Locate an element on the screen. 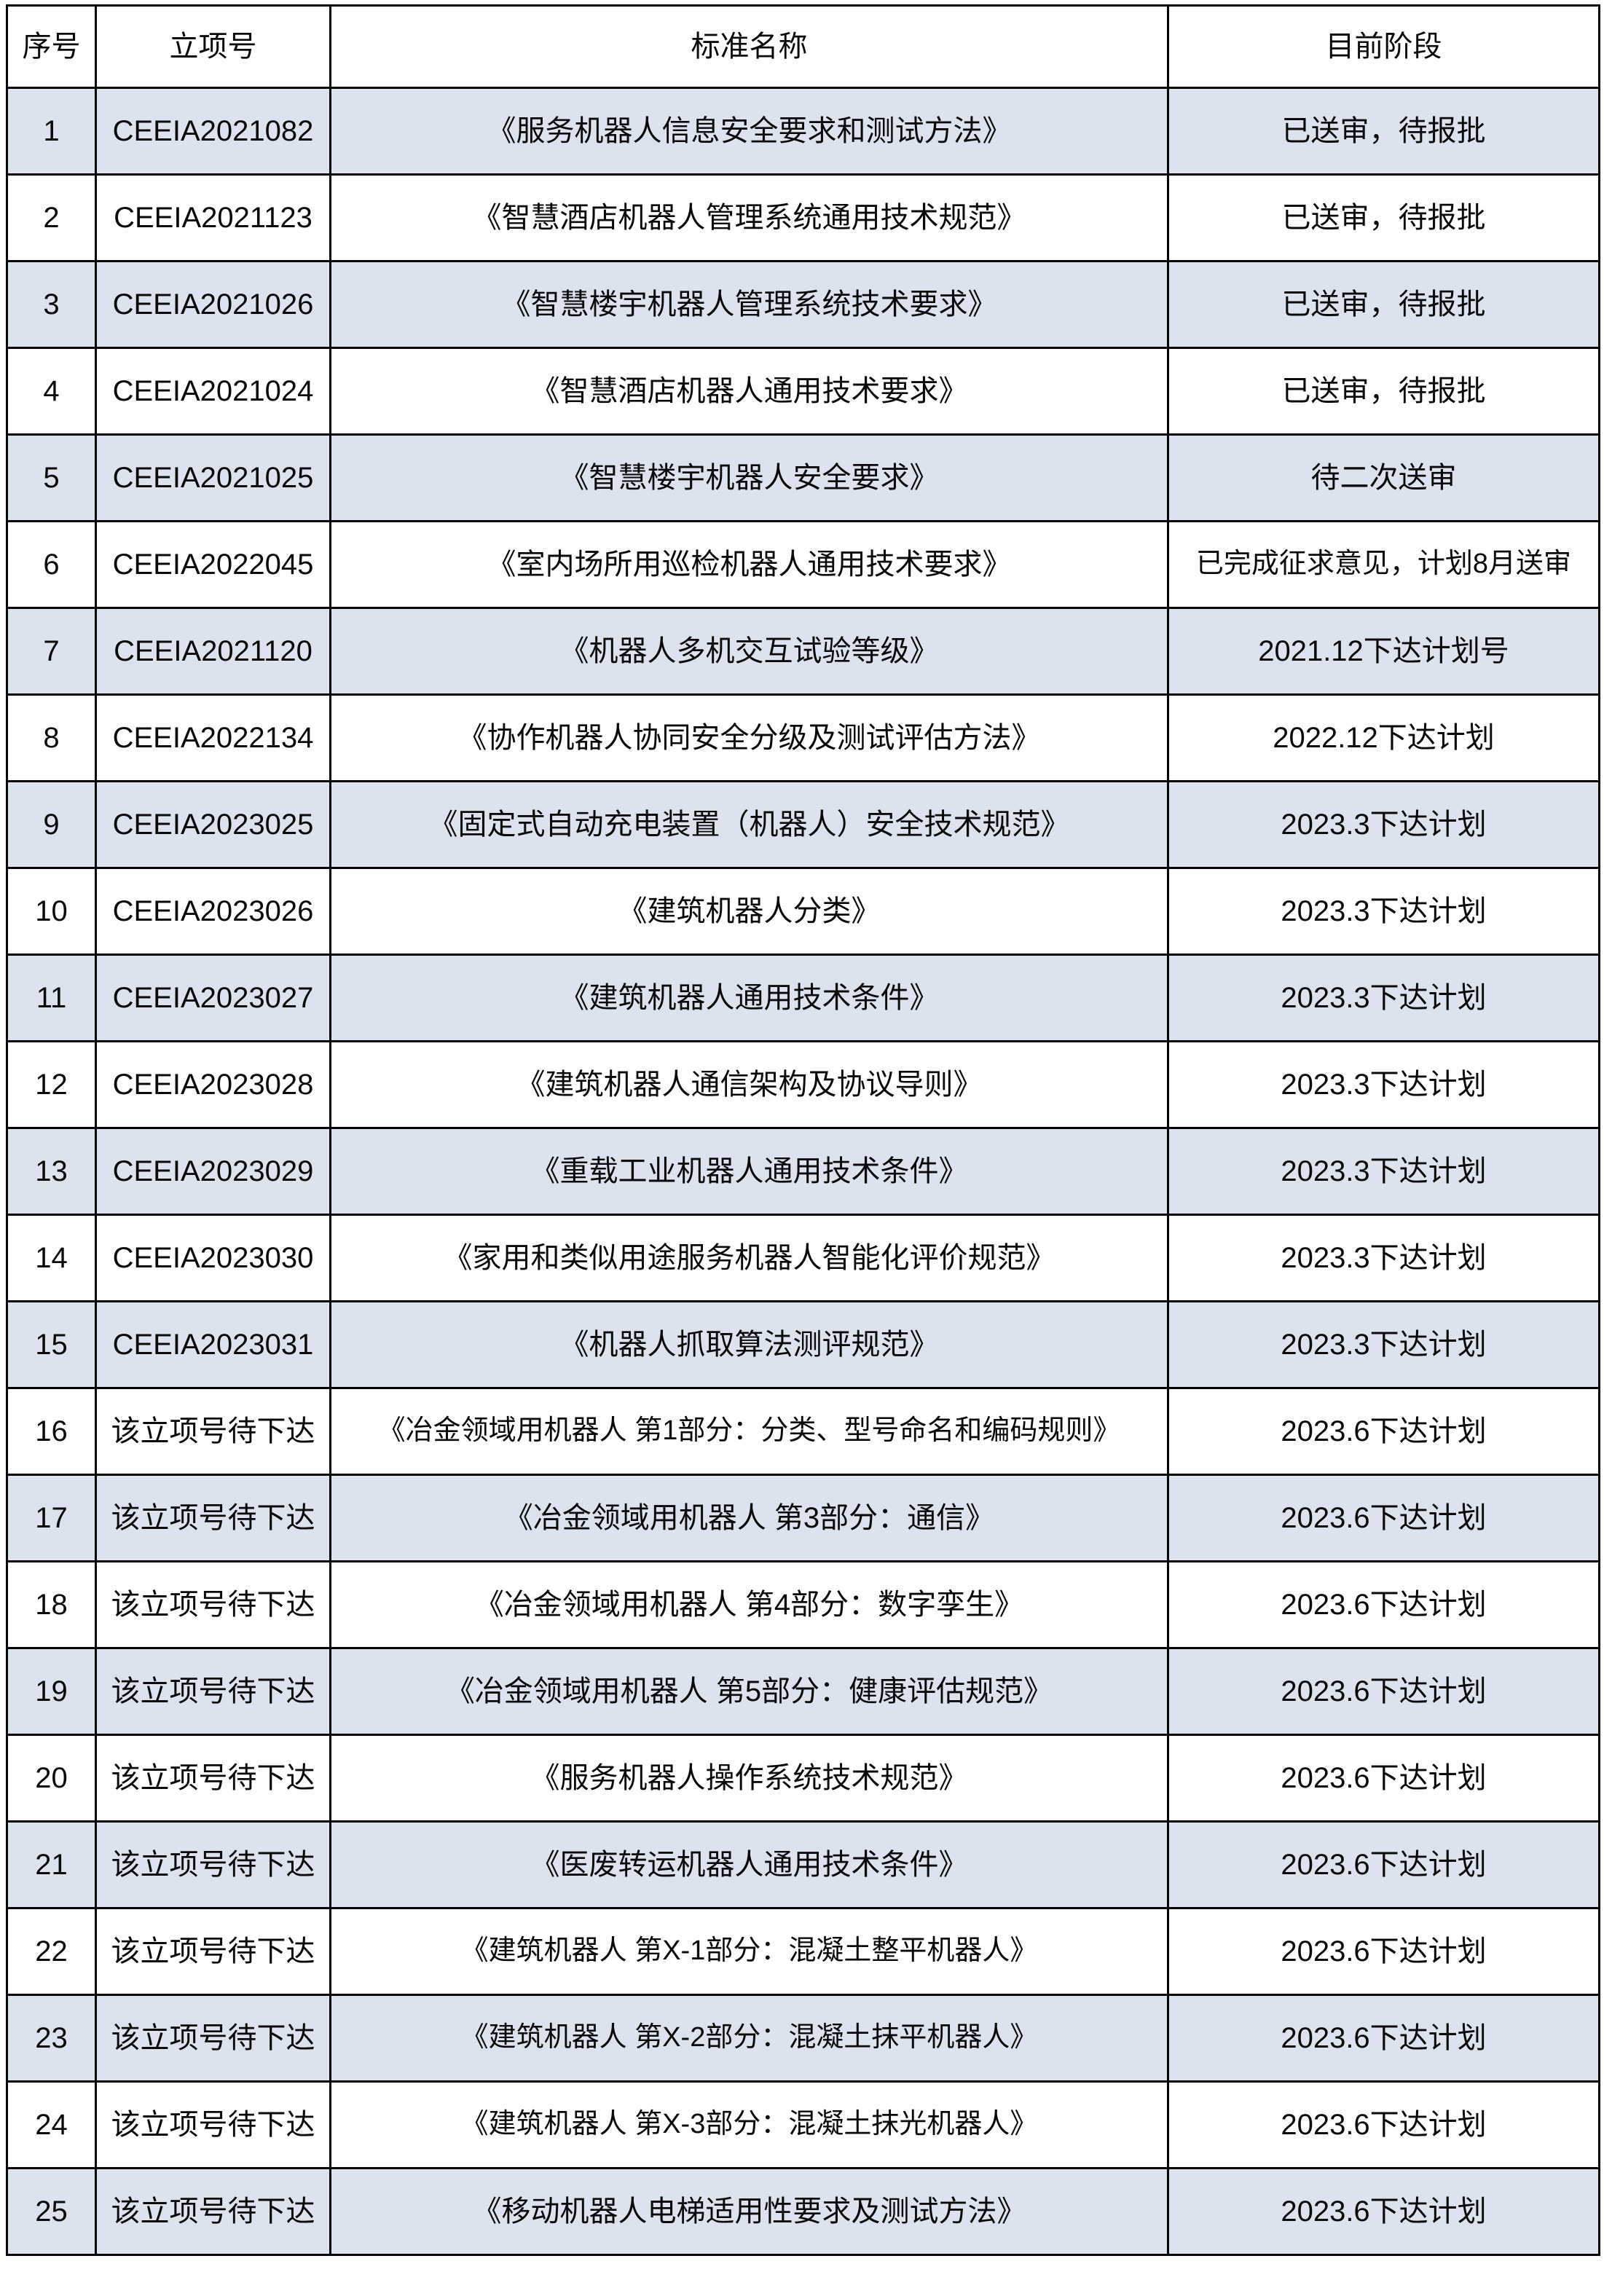  column-header-name: 标准名称 is located at coordinates (749, 47).